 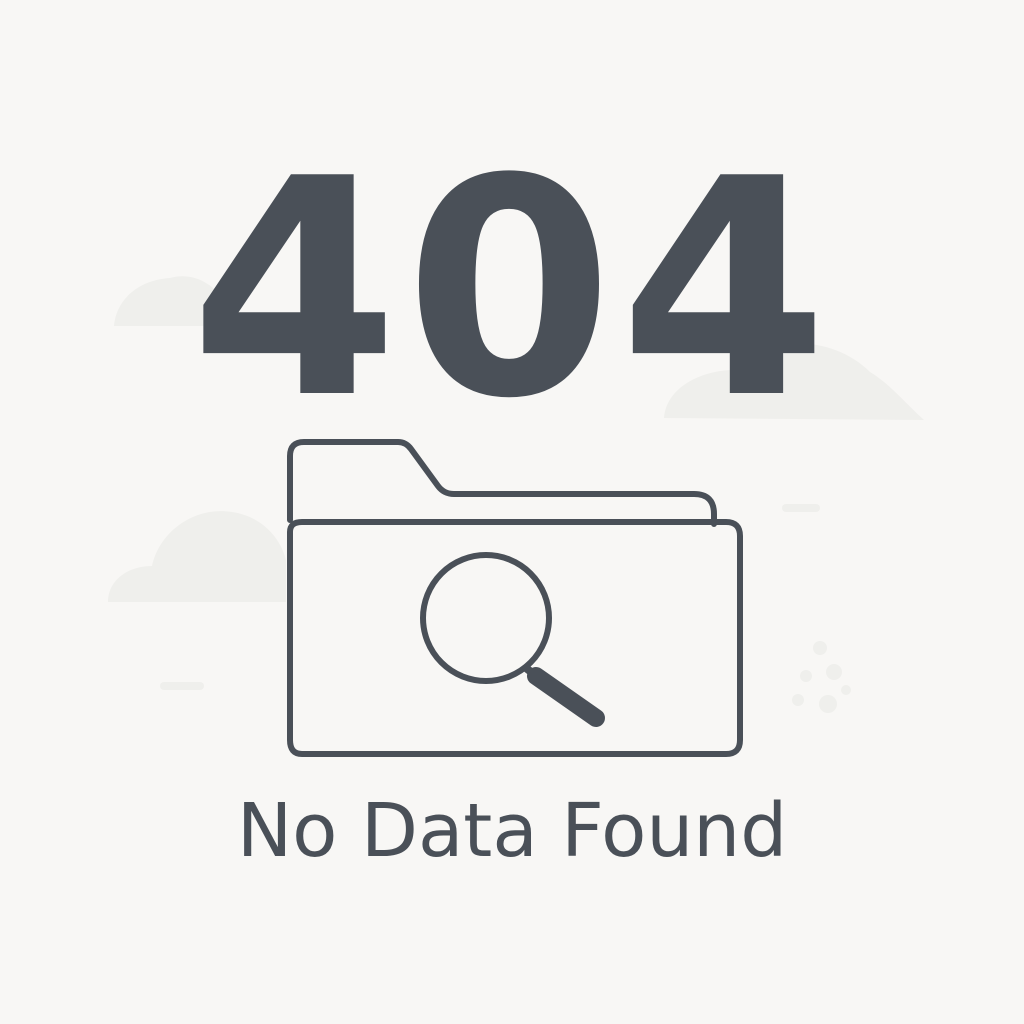 I want to click on folder-front-icon, so click(x=515, y=638).